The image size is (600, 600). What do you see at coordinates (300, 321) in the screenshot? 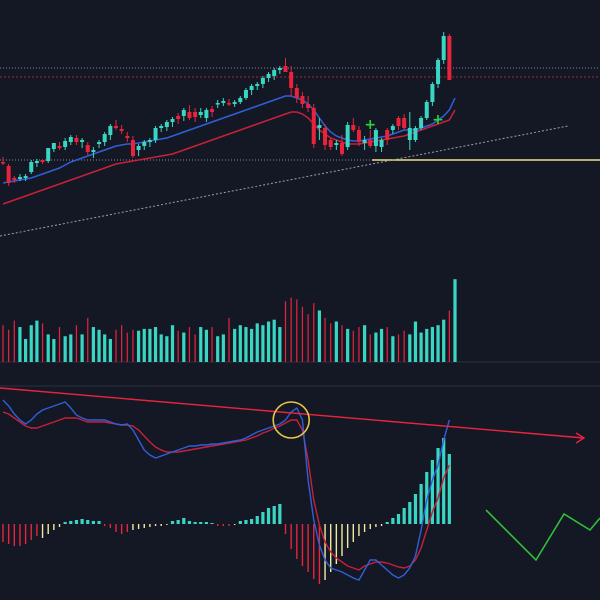
I see `volume-pane` at bounding box center [300, 321].